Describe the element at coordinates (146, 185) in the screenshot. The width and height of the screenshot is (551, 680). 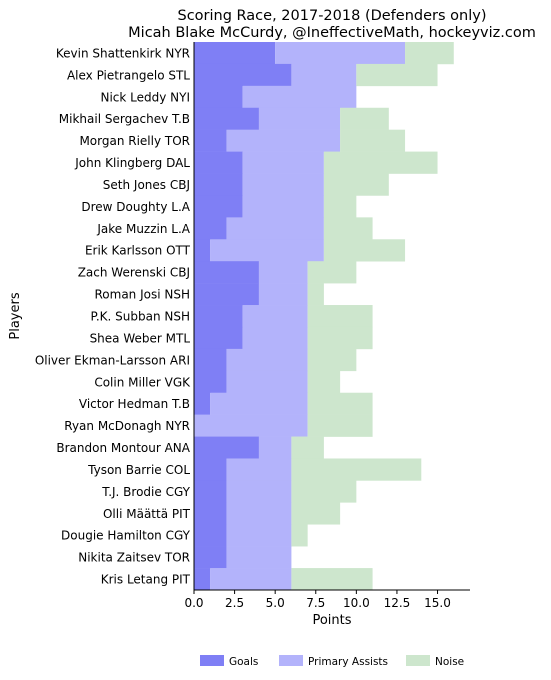
I see `player-label: Seth Jones CBJ` at that location.